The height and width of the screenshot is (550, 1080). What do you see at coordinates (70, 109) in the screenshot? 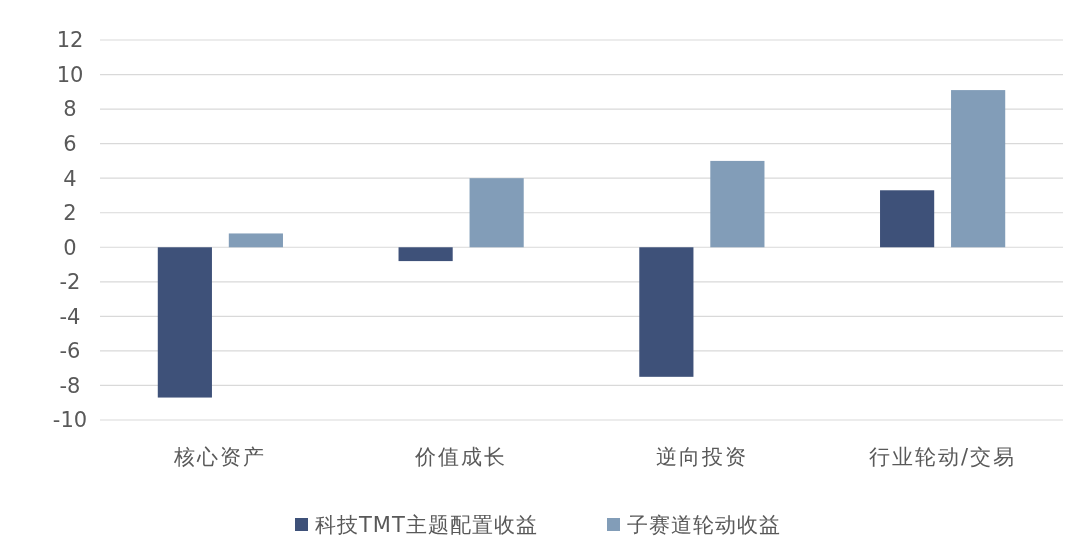
I see `y-tick-label: 8` at bounding box center [70, 109].